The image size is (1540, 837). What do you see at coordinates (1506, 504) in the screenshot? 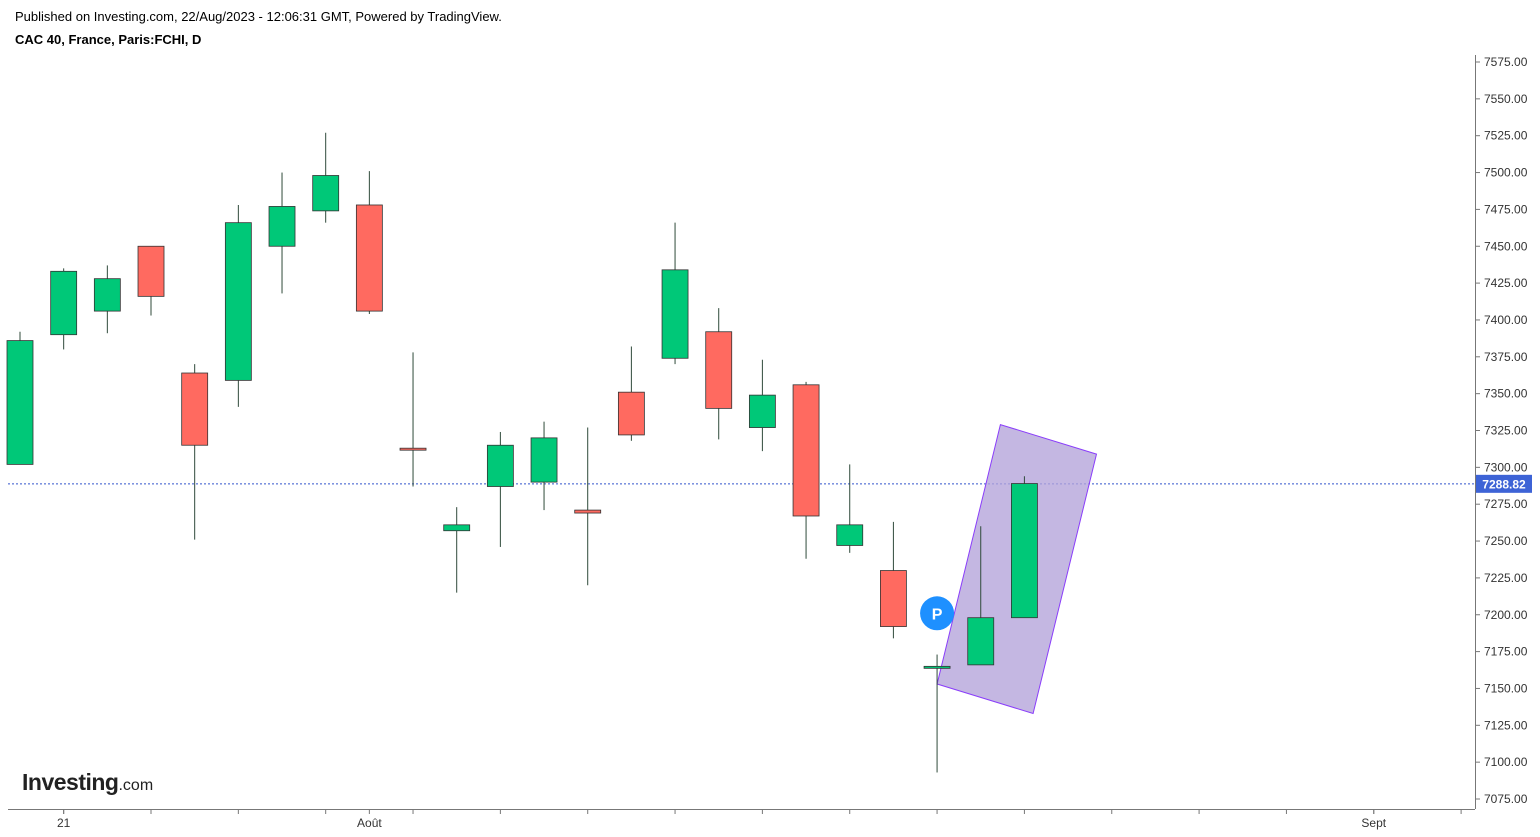
I see `y-tick-label: 7275.00` at bounding box center [1506, 504].